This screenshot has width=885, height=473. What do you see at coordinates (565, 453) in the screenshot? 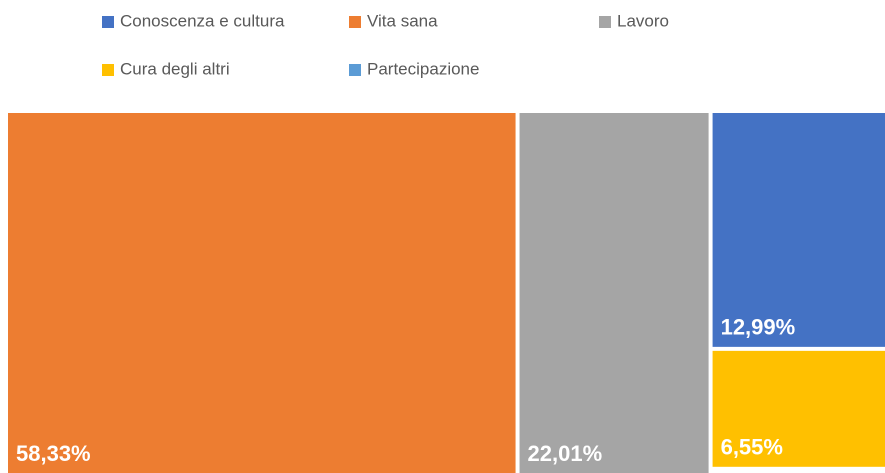
I see `value-label: 22,01%` at bounding box center [565, 453].